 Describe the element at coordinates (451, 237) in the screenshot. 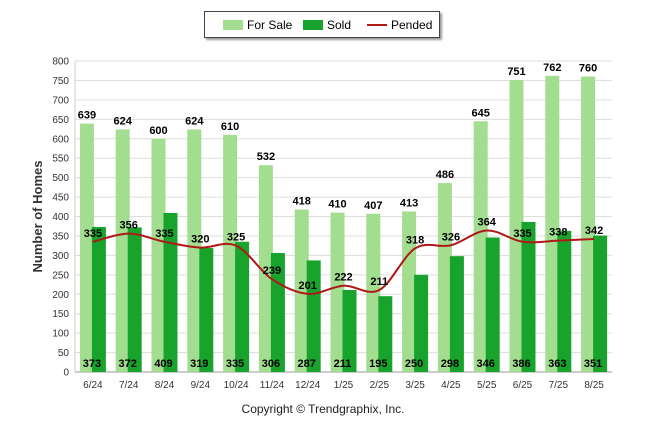

I see `pended-value-label: 326` at that location.